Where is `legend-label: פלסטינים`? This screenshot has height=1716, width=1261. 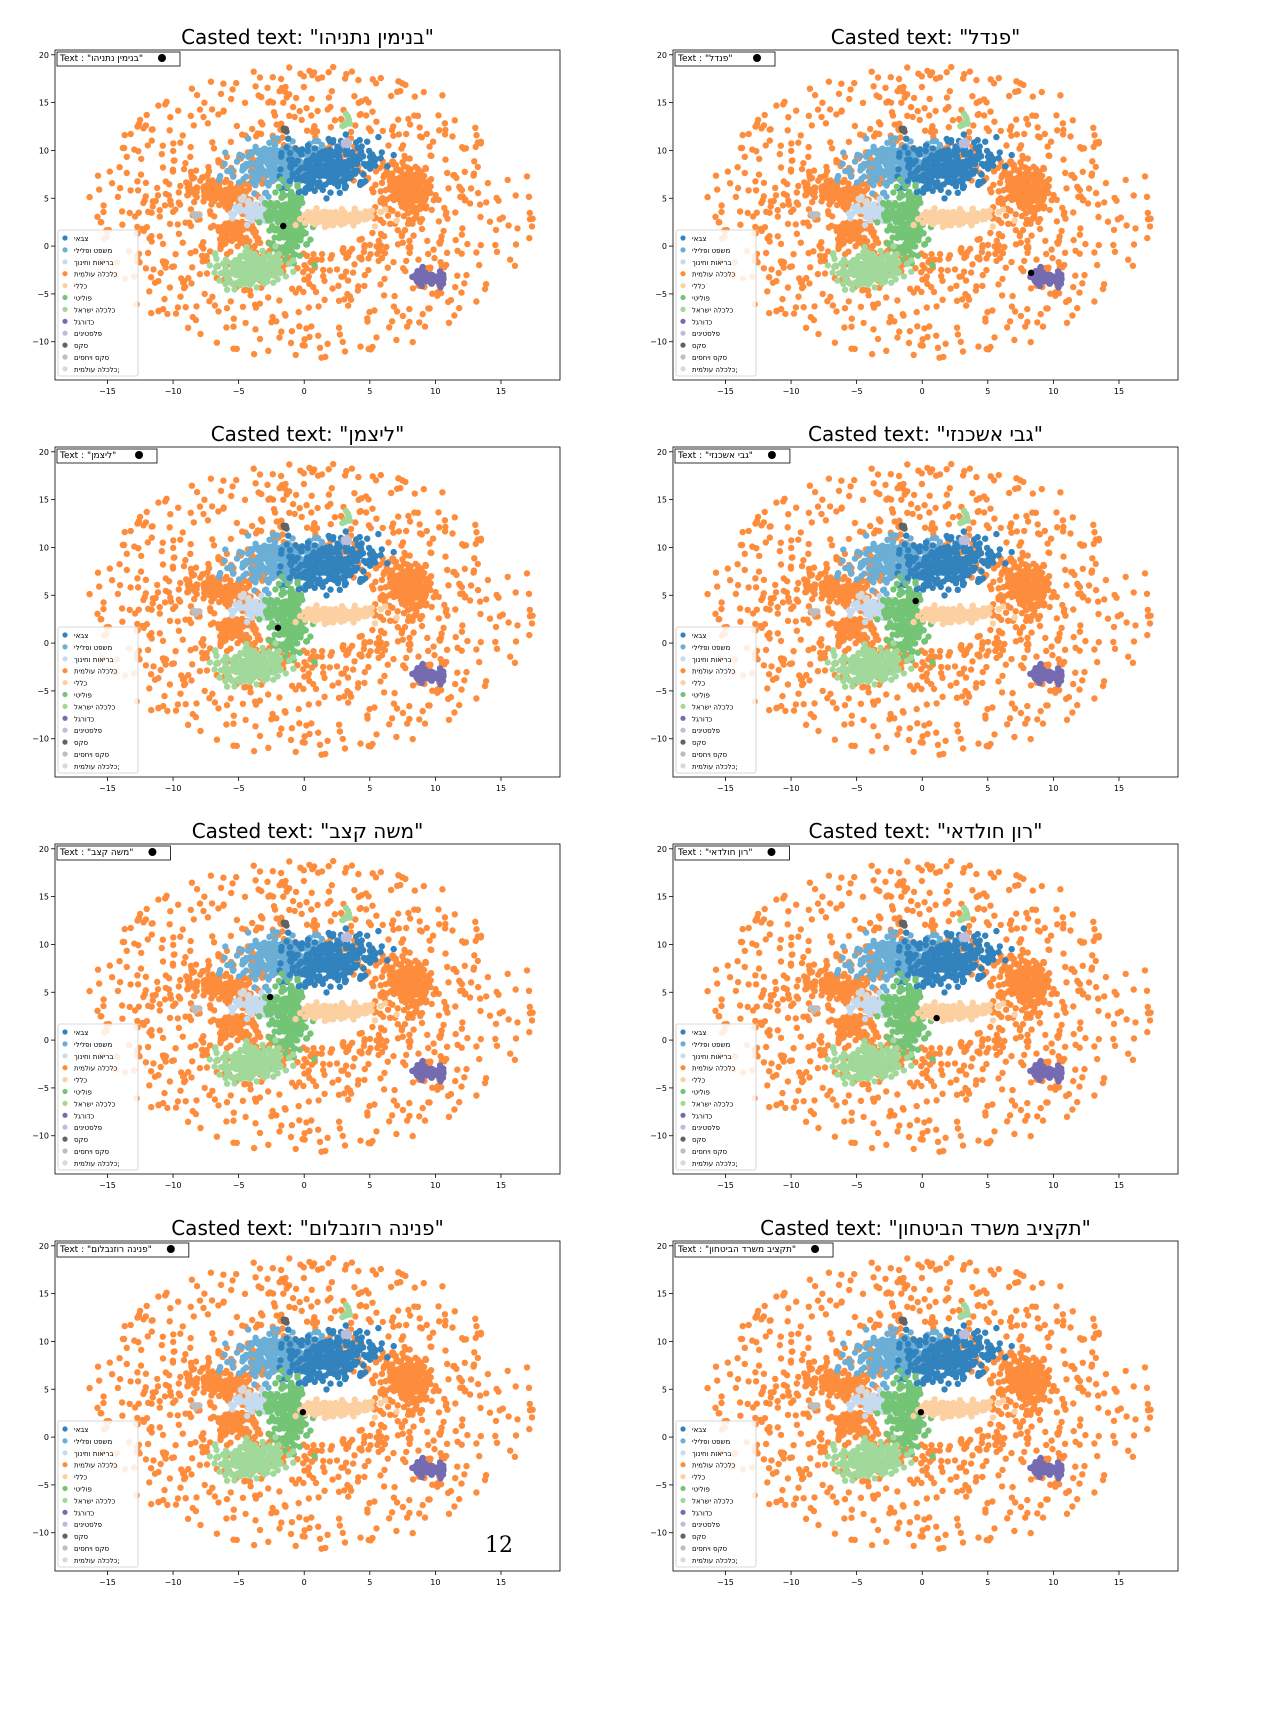
legend-label: פלסטינים is located at coordinates (88, 334).